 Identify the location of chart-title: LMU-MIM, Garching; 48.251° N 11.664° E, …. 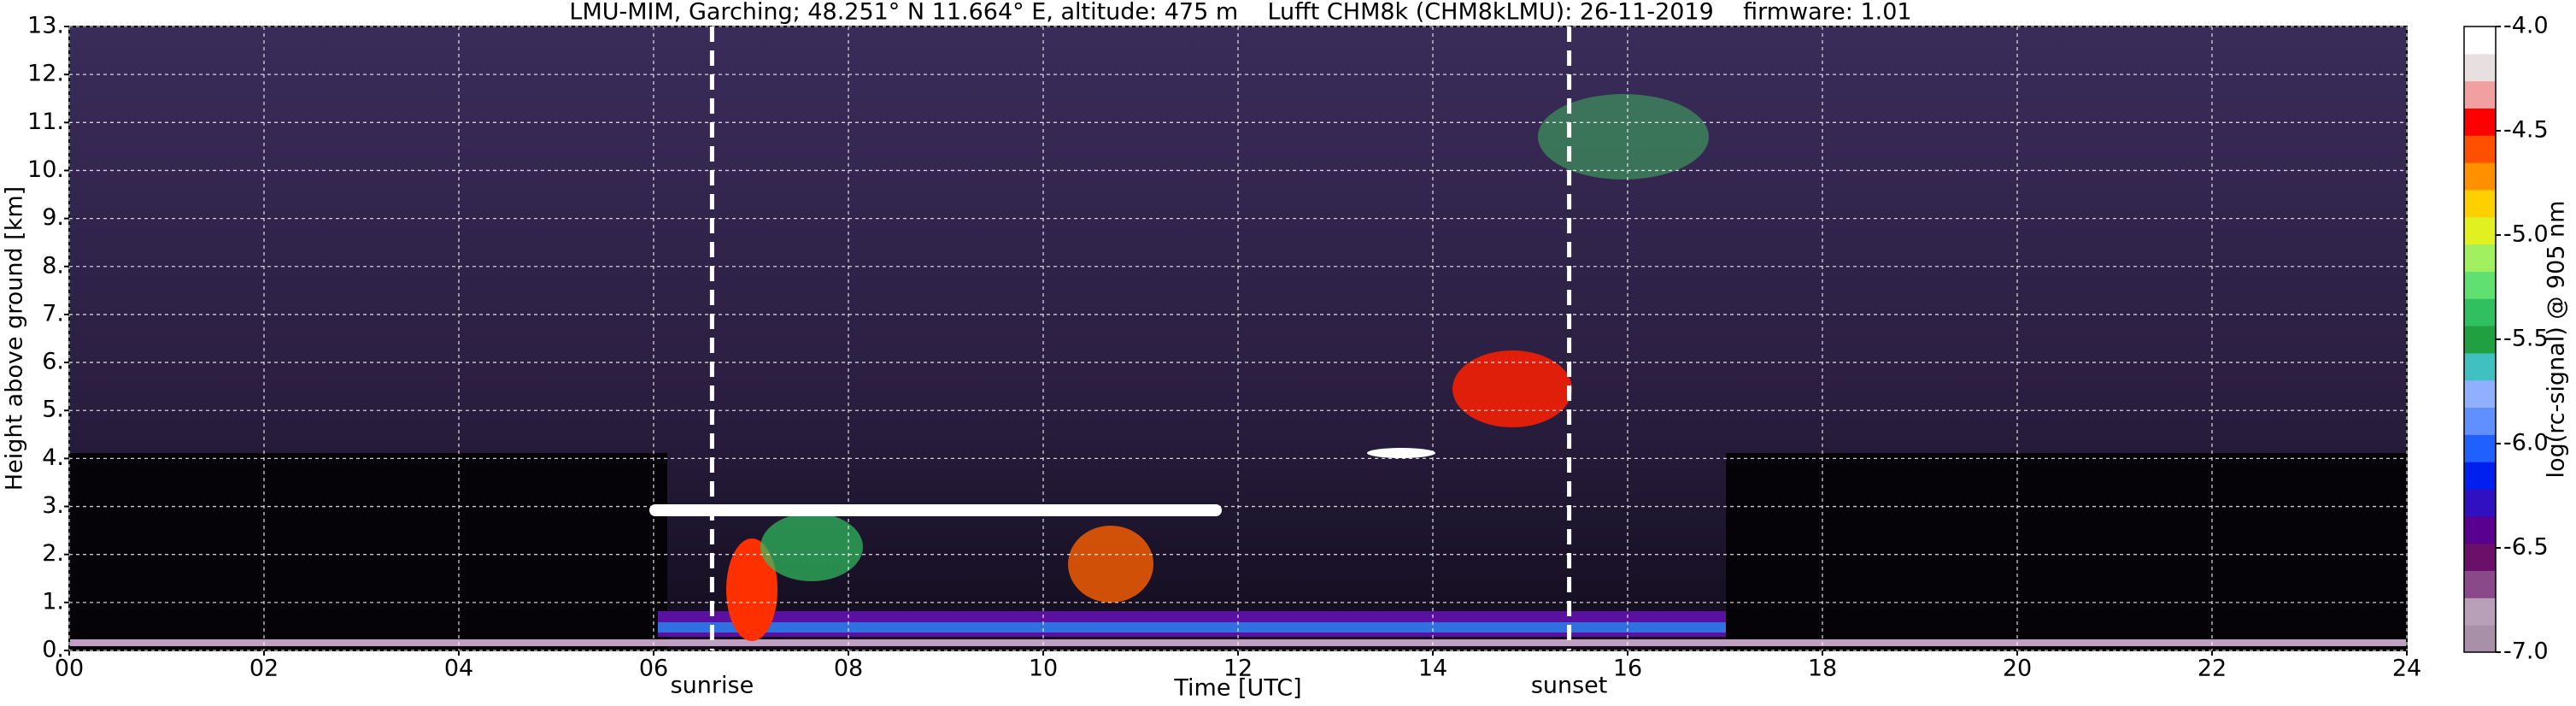
(1240, 13).